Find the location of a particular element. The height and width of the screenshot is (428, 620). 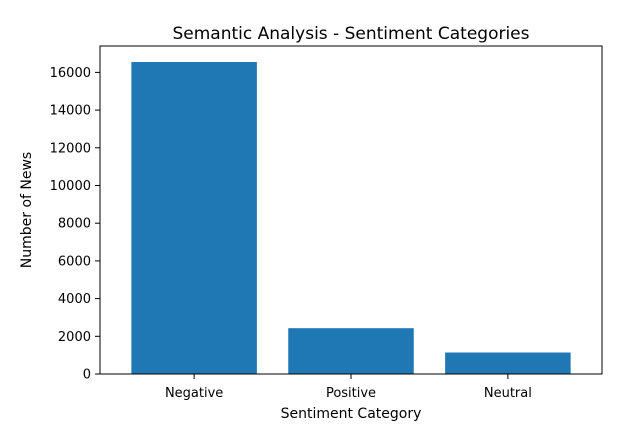

x-tick-label: Negative is located at coordinates (194, 393).